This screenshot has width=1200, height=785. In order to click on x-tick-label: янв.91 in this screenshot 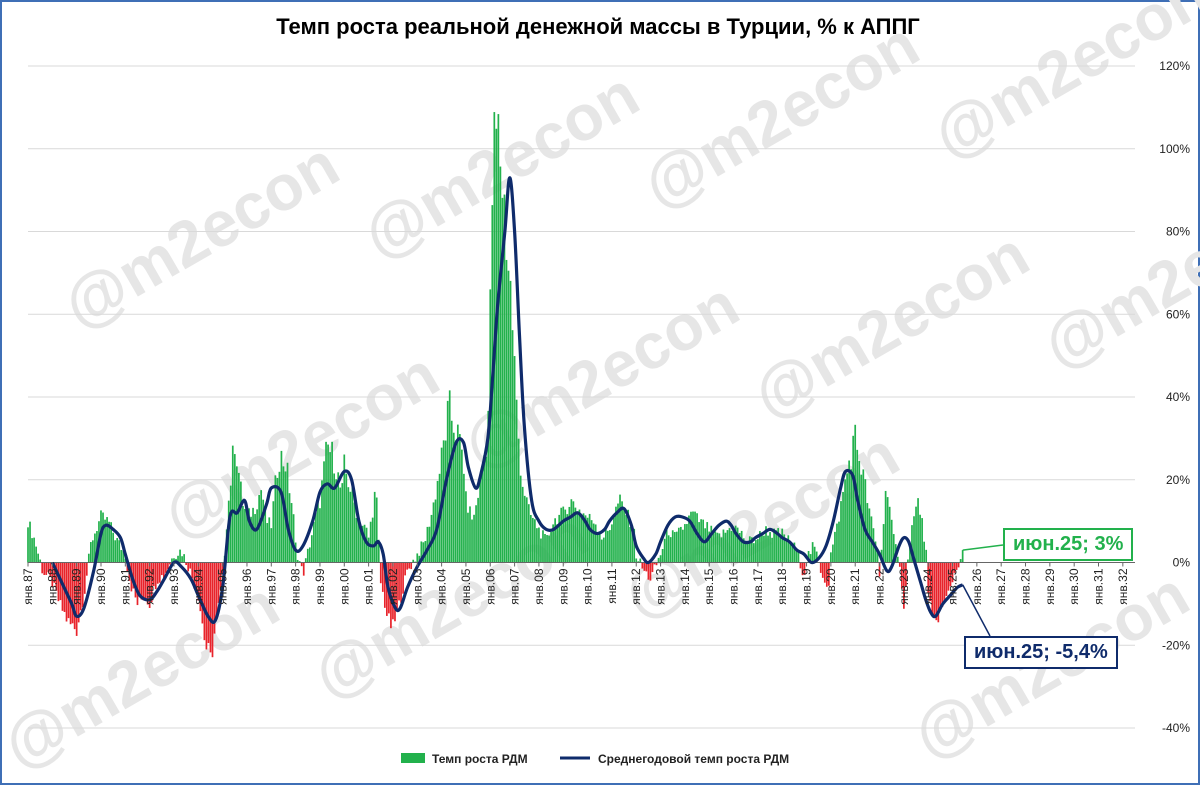, I will do `click(125, 586)`.